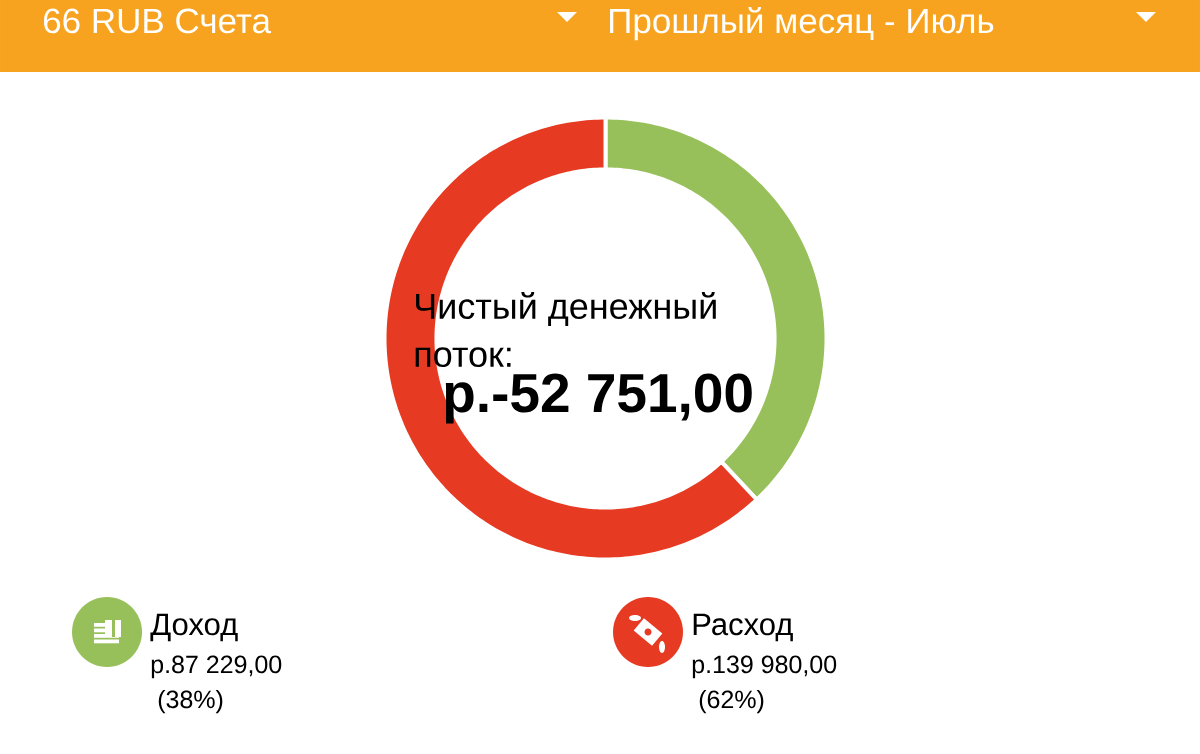 The width and height of the screenshot is (1200, 754). Describe the element at coordinates (743, 627) in the screenshot. I see `legend-label: Расход` at that location.